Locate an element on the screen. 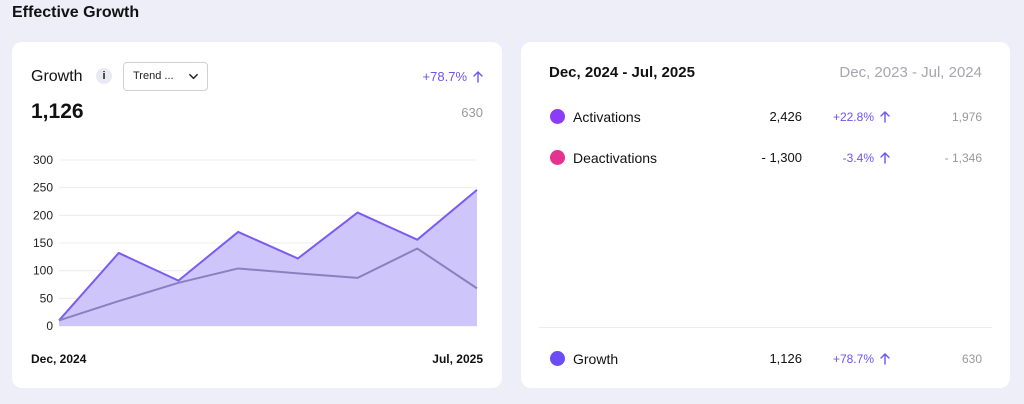 This screenshot has height=404, width=1024. y-tick-label: 250 is located at coordinates (43, 188).